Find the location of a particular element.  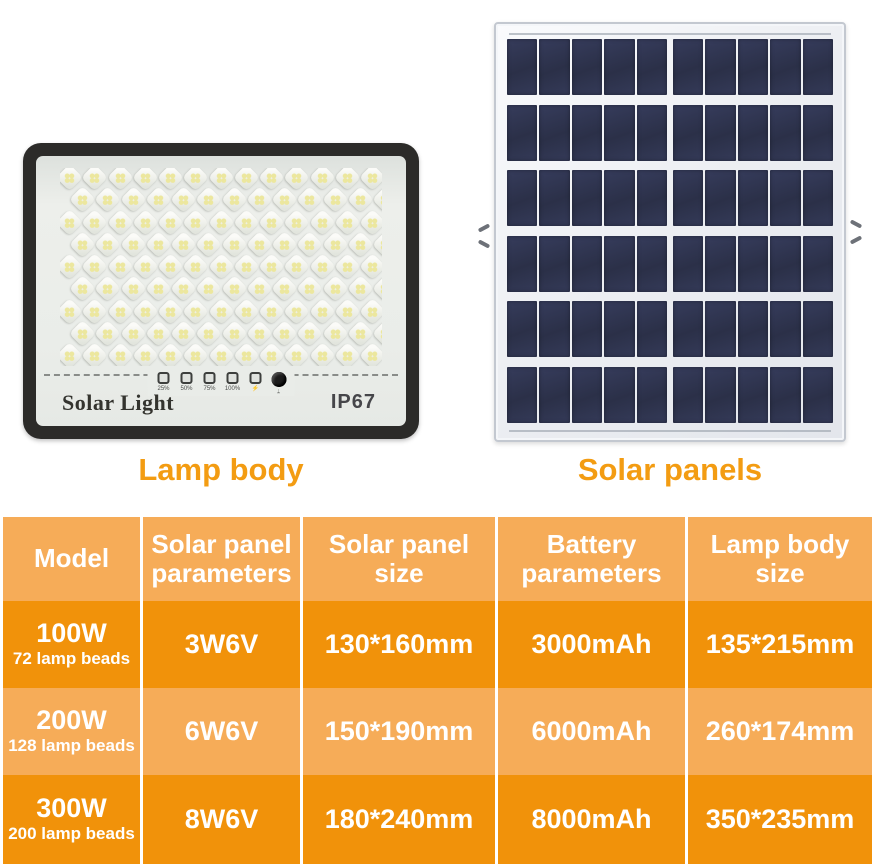

table-header-cell: Battery parameters is located at coordinates (593, 559).